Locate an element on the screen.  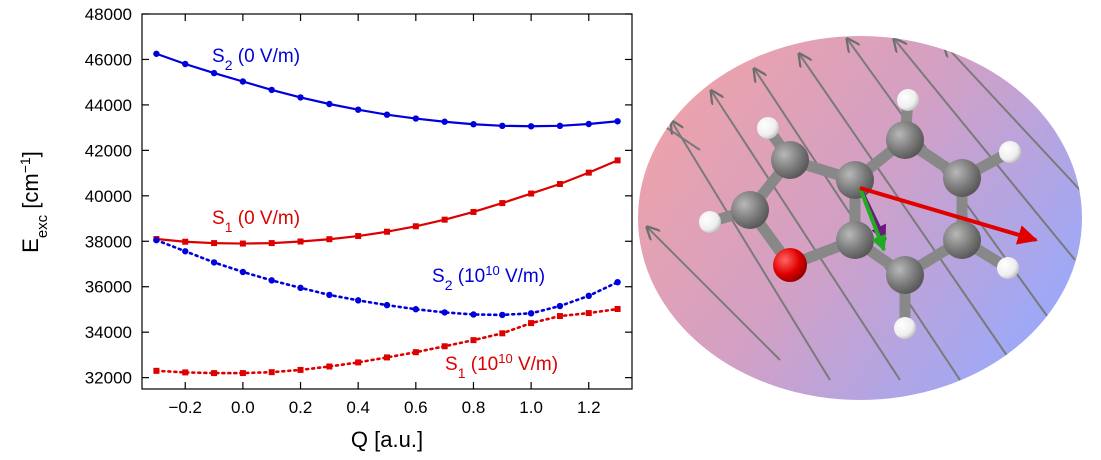
y-tick-label: 36000 is located at coordinates (108, 287).